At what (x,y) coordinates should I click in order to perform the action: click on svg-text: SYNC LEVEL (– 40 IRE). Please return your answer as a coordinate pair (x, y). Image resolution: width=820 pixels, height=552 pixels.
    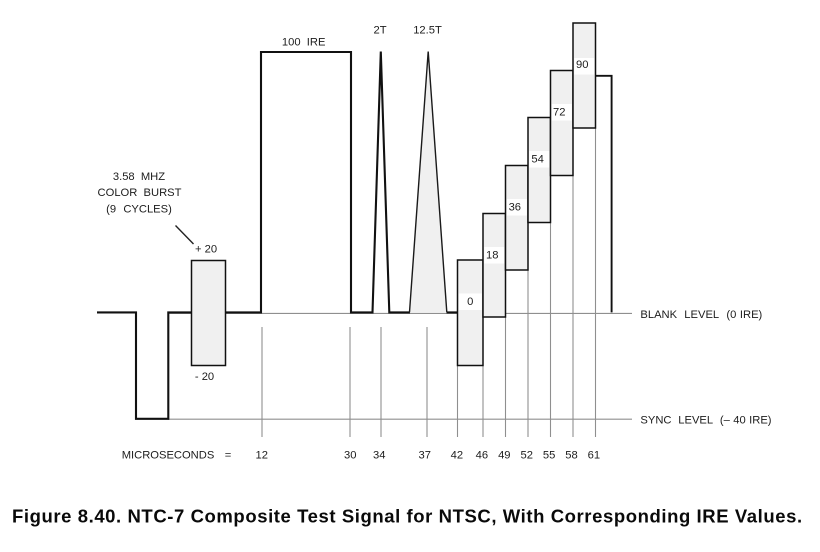
    Looking at the image, I should click on (705, 421).